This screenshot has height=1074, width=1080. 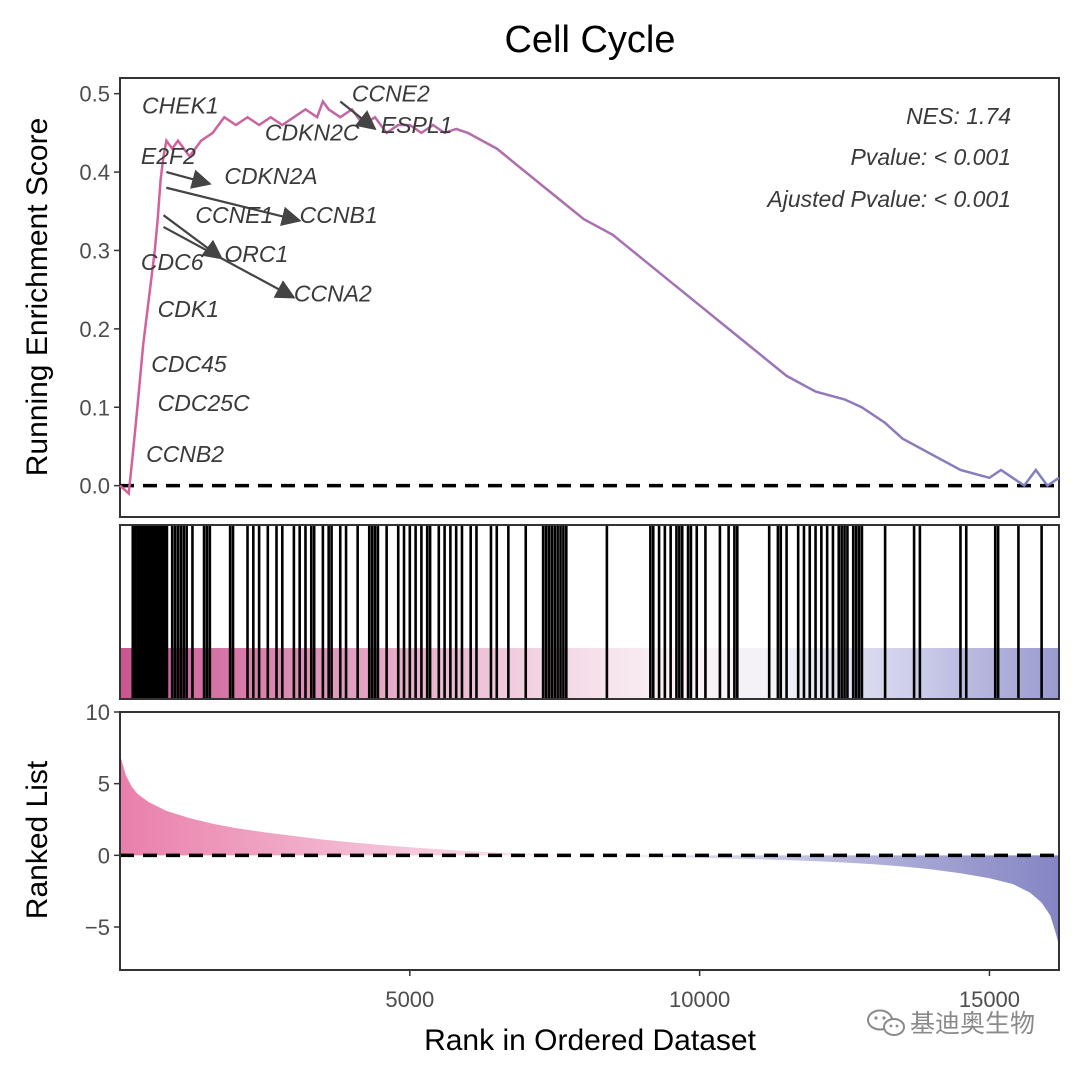 What do you see at coordinates (958, 116) in the screenshot?
I see `nes-text: NES: 1.74` at bounding box center [958, 116].